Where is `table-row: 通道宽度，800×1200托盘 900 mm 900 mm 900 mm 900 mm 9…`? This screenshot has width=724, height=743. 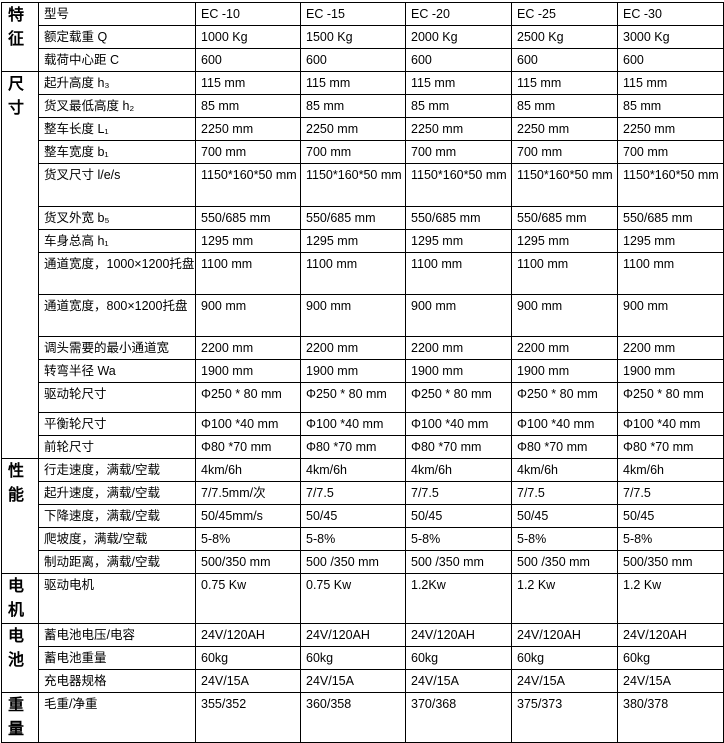
table-row: 通道宽度，800×1200托盘 900 mm 900 mm 900 mm 900 mm 9… is located at coordinates (363, 315).